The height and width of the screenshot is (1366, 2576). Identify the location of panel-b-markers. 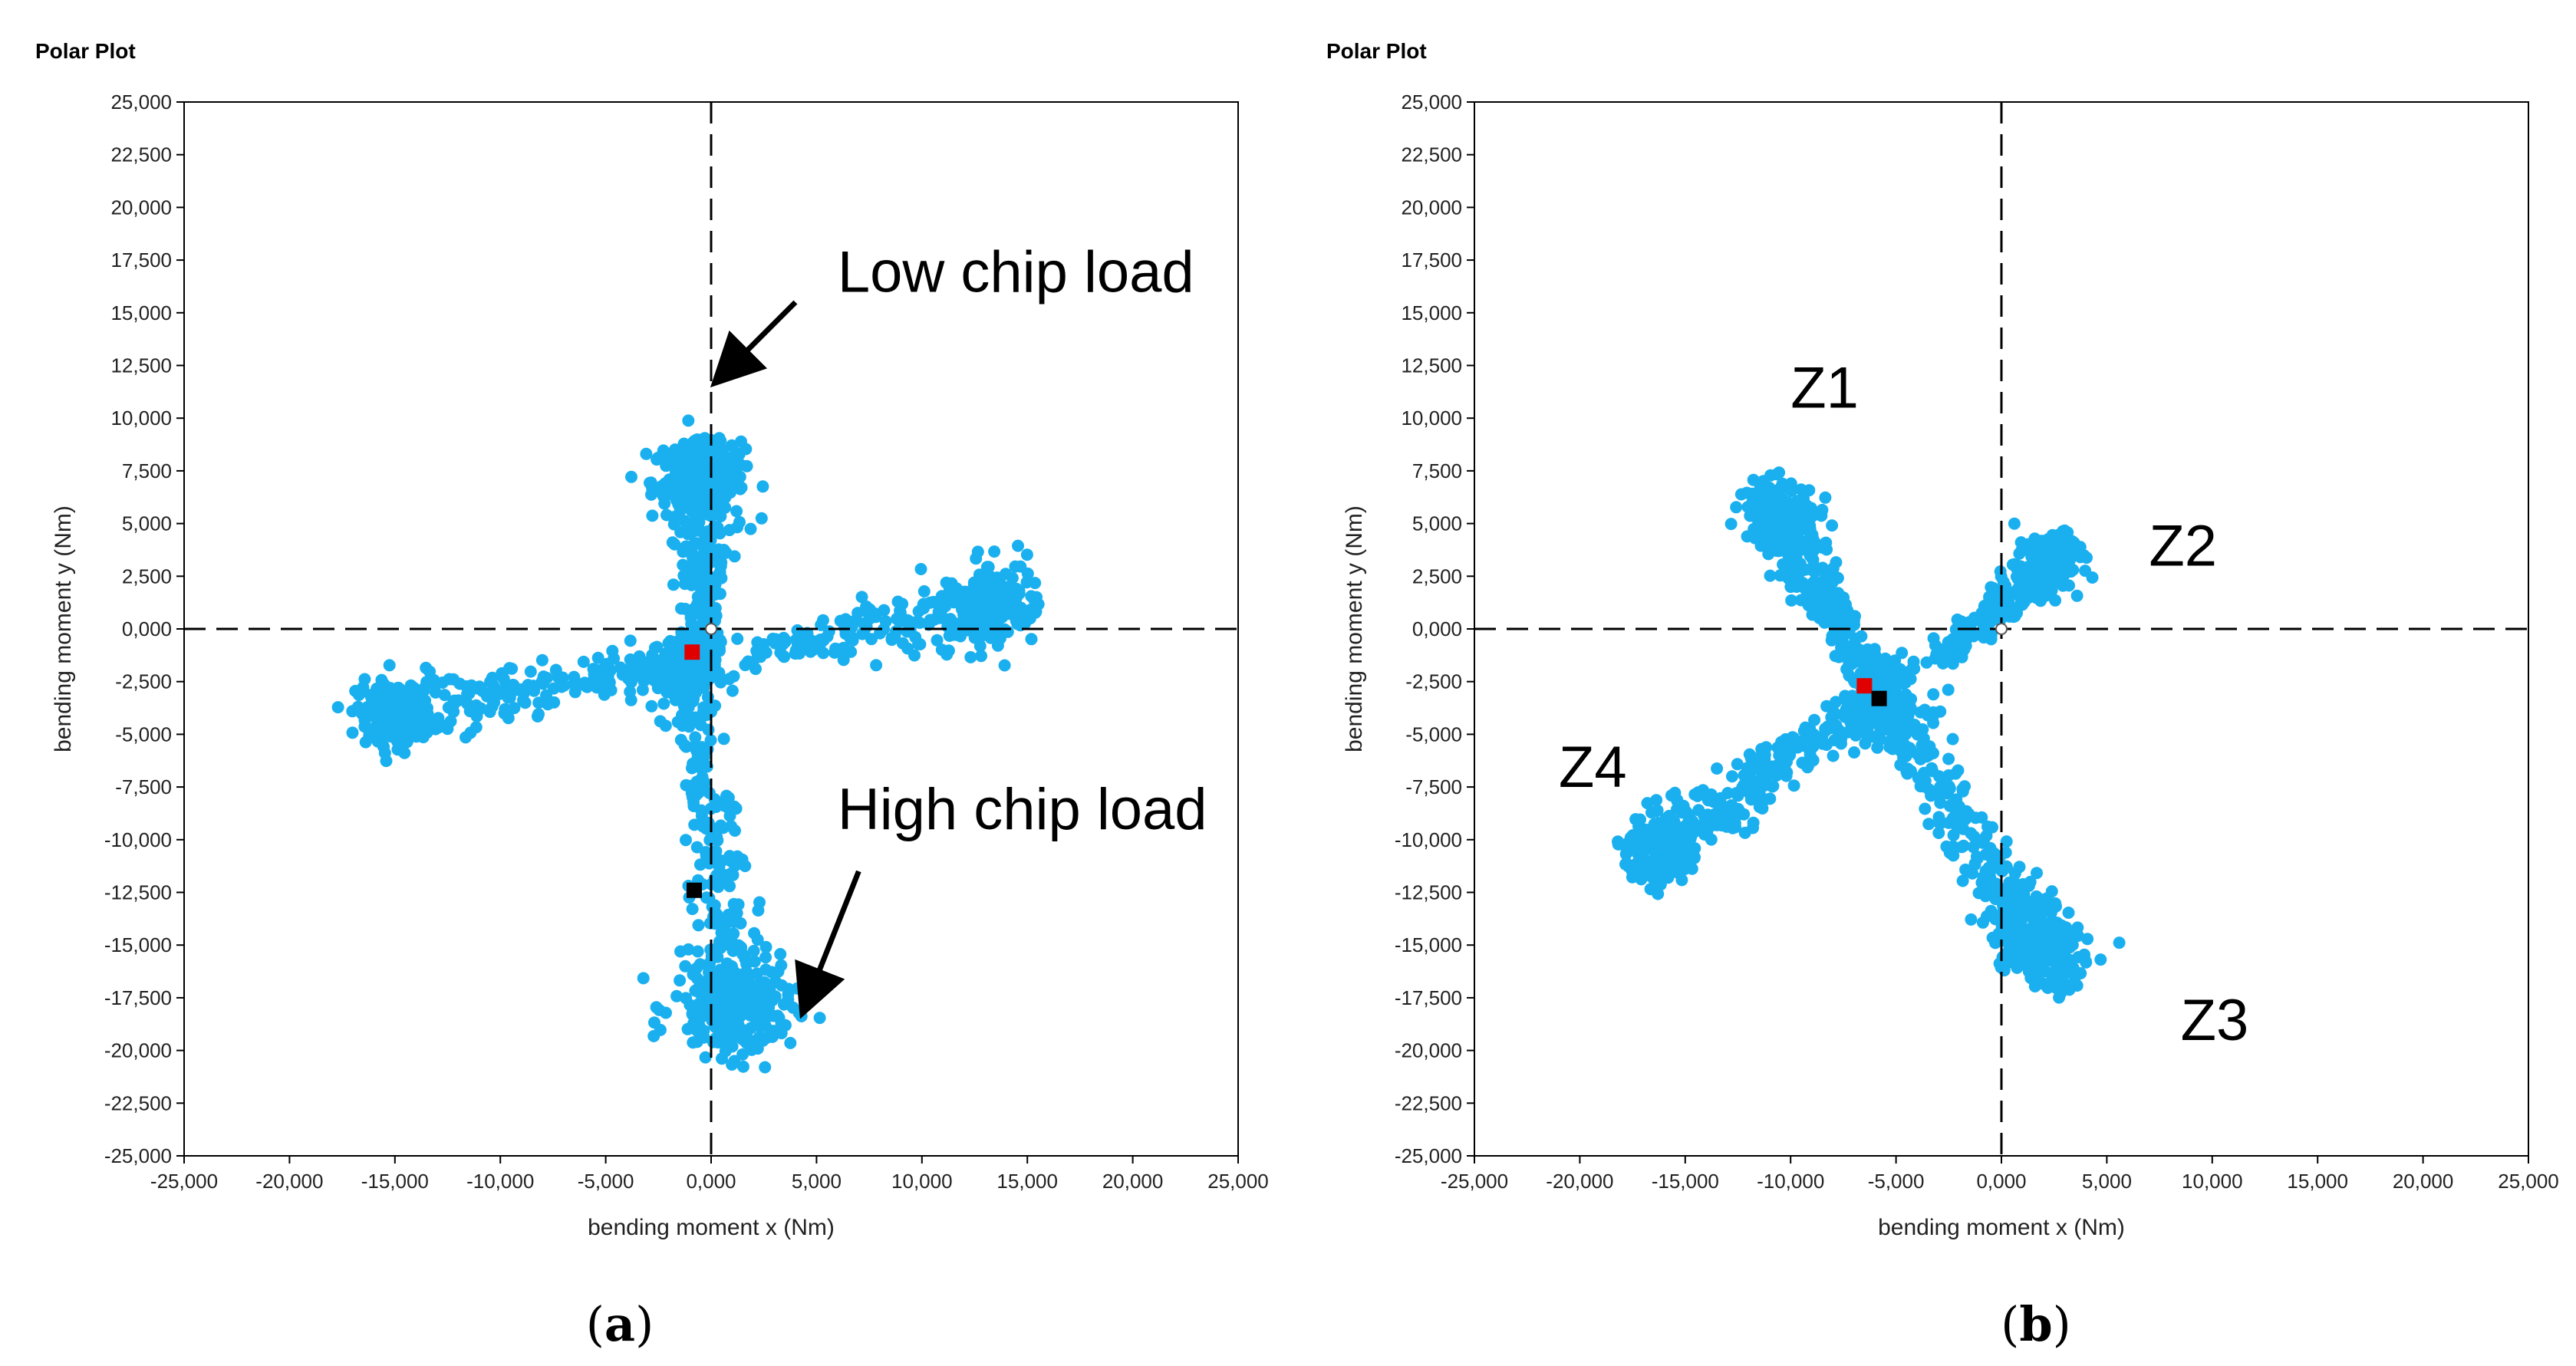
(1871, 692).